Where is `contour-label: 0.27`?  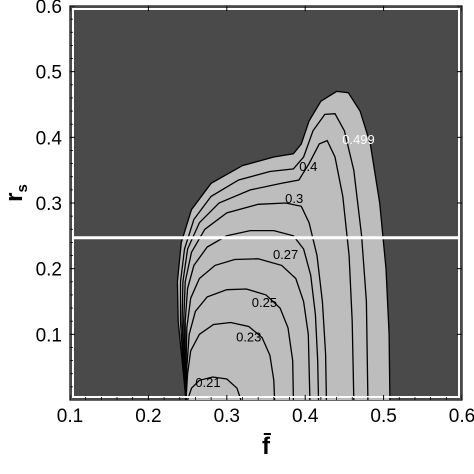 contour-label: 0.27 is located at coordinates (285, 254).